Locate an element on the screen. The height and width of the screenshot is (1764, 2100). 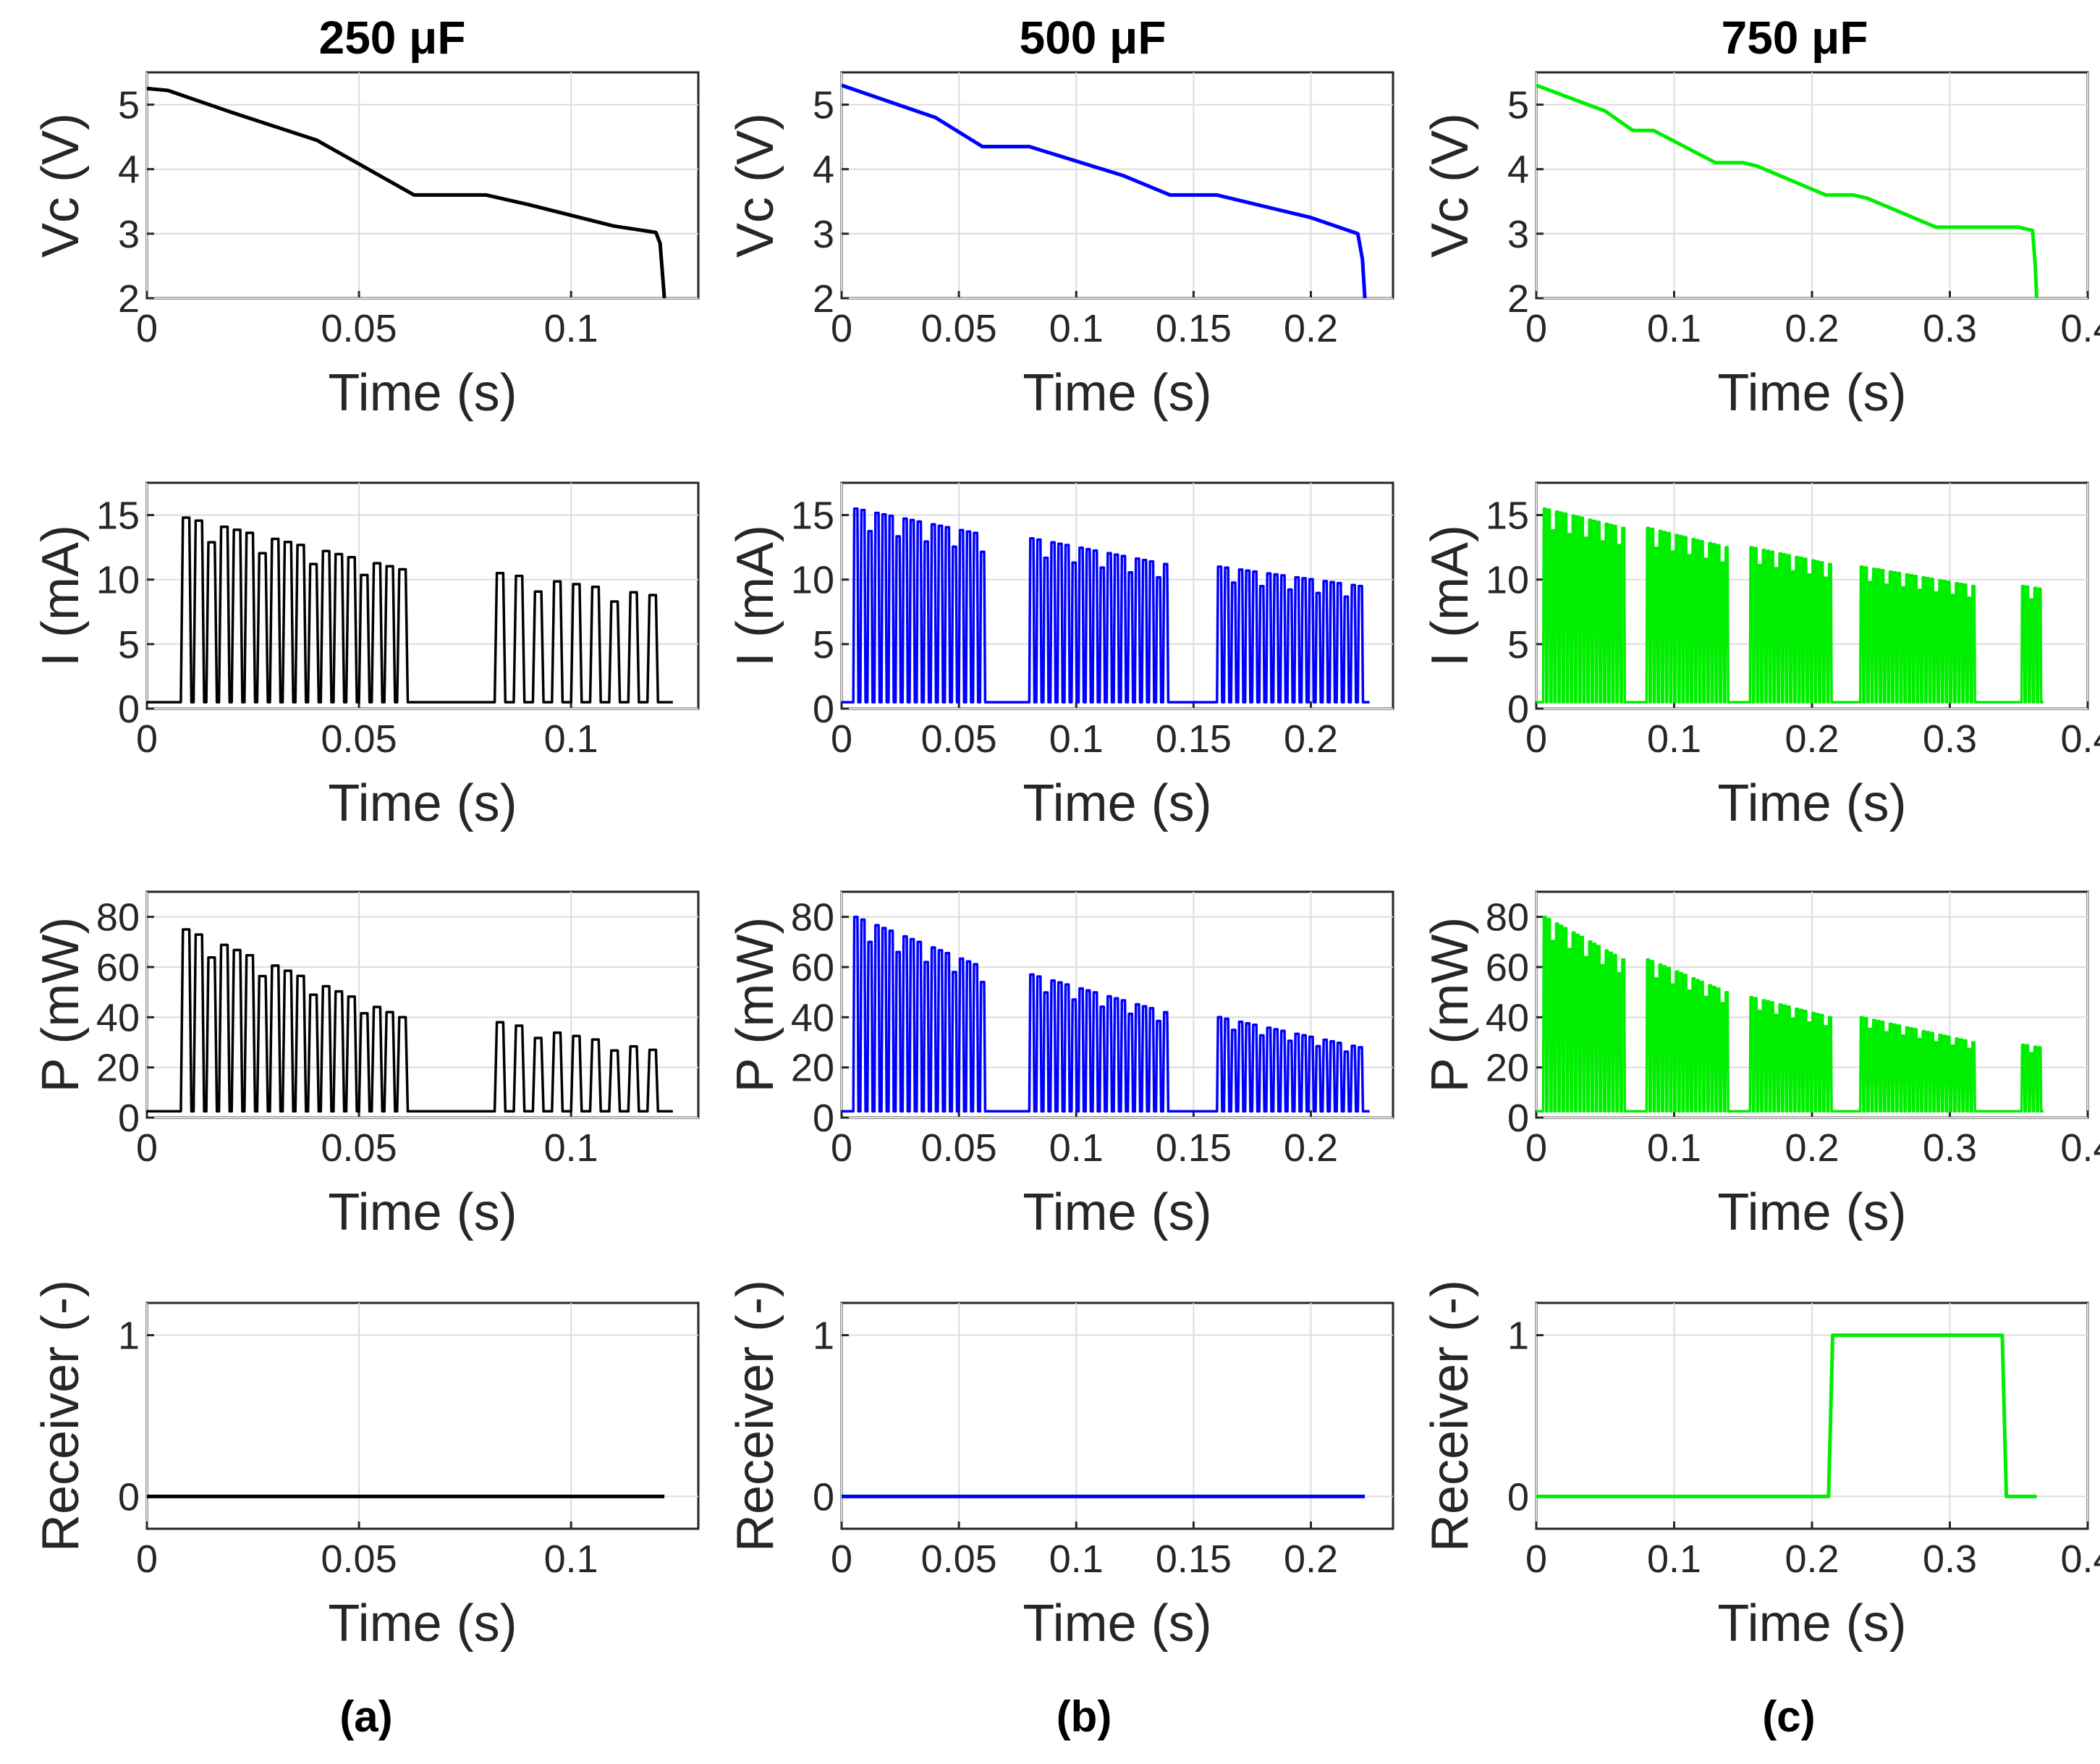
panel-a-power: 0 0.05 0.1 0 20 40 60 80 Time (s) P (mW) is located at coordinates (366, 1065).